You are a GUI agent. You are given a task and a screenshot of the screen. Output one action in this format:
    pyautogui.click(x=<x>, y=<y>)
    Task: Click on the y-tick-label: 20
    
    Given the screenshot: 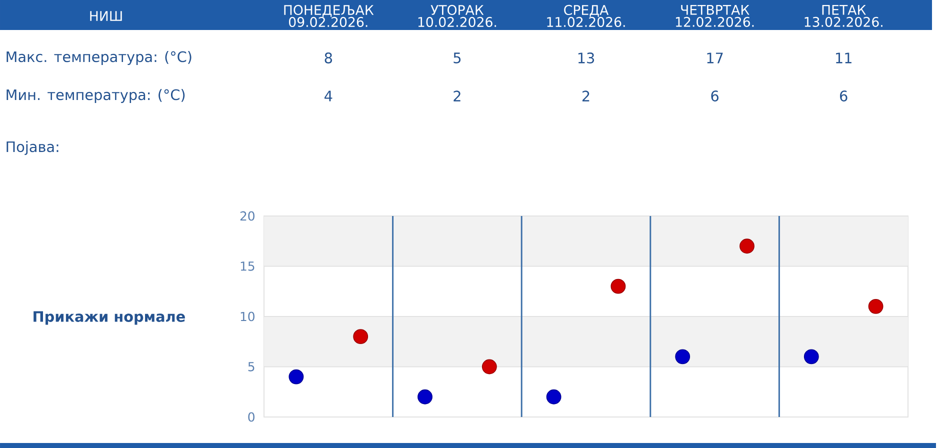 What is the action you would take?
    pyautogui.click(x=247, y=216)
    